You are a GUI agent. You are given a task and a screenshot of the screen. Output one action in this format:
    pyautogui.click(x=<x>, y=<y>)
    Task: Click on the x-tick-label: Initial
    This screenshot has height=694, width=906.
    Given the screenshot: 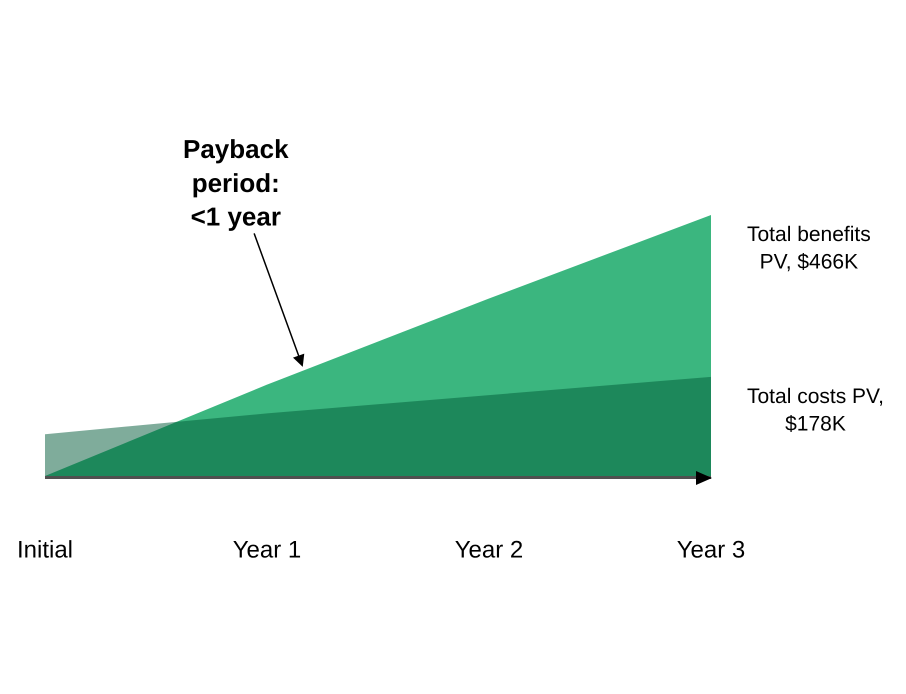 What is the action you would take?
    pyautogui.click(x=45, y=550)
    